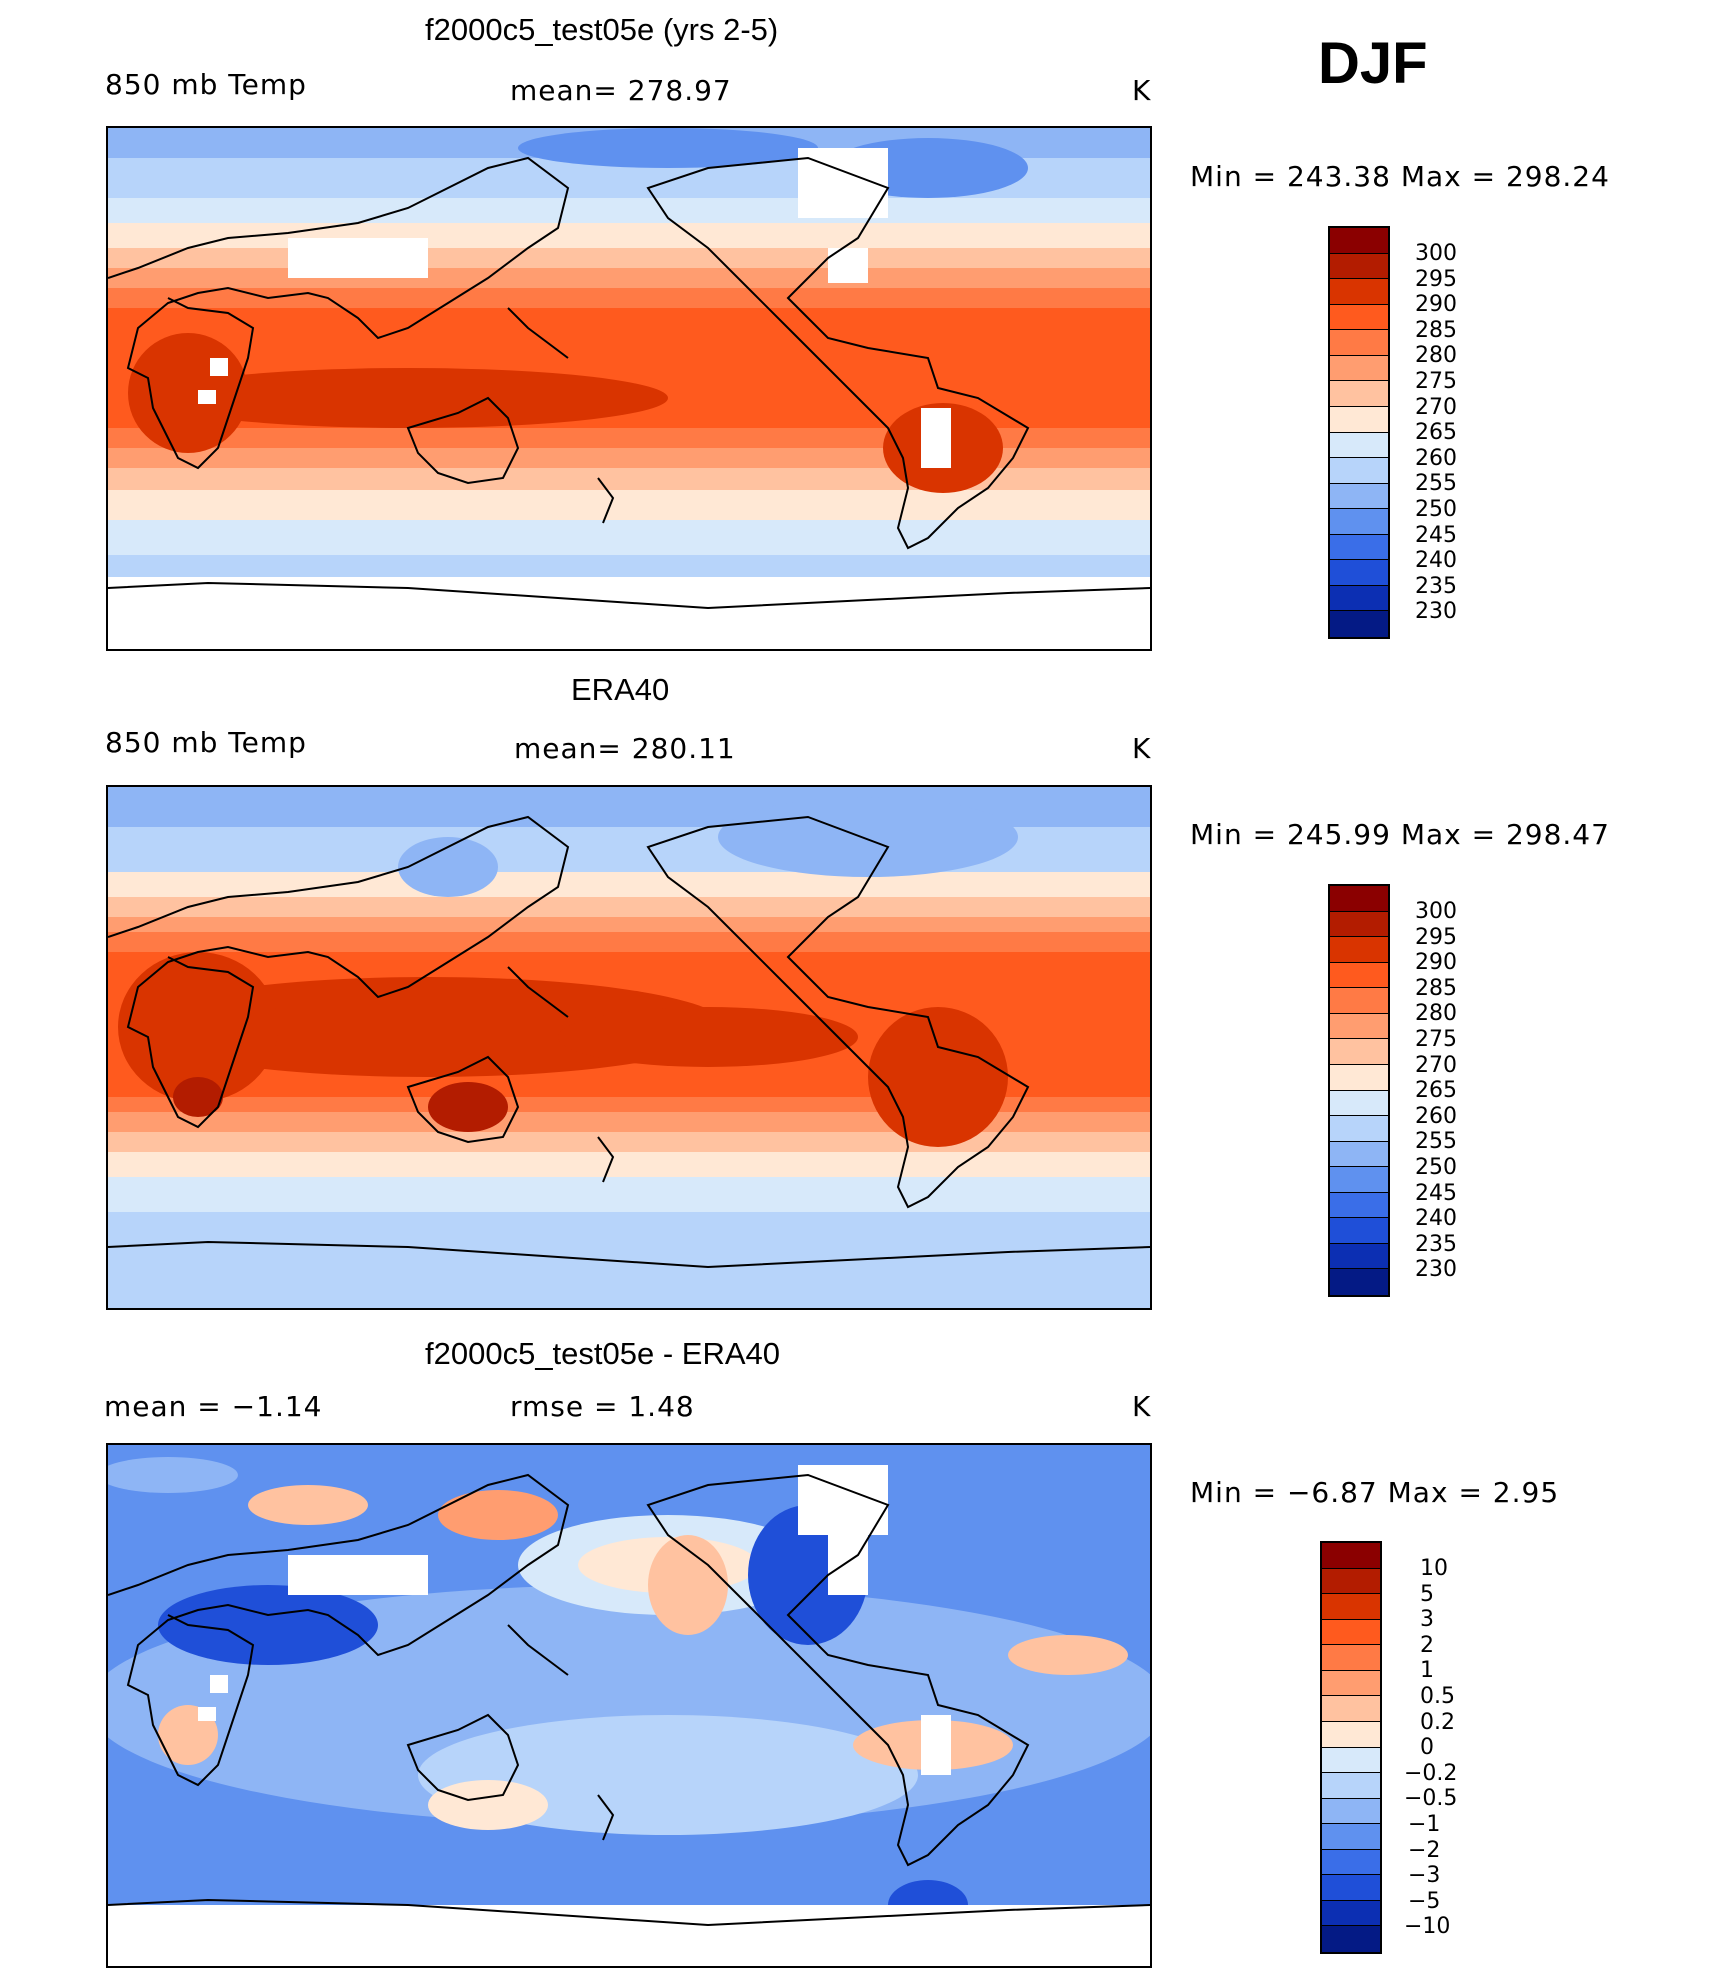  Describe the element at coordinates (1424, 1850) in the screenshot. I see `colorbar-tick-label: −2` at that location.